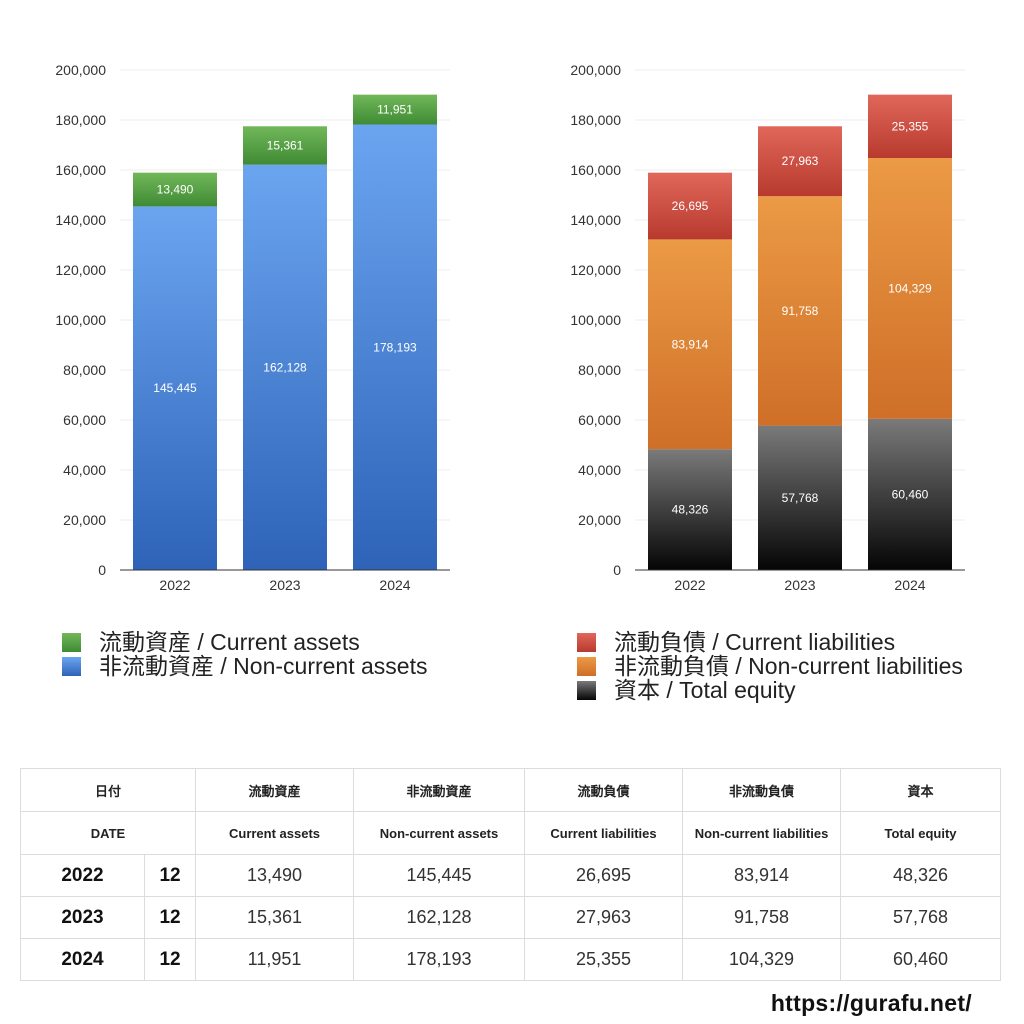  Describe the element at coordinates (439, 790) in the screenshot. I see `table-header-cell: 非流動資産` at that location.